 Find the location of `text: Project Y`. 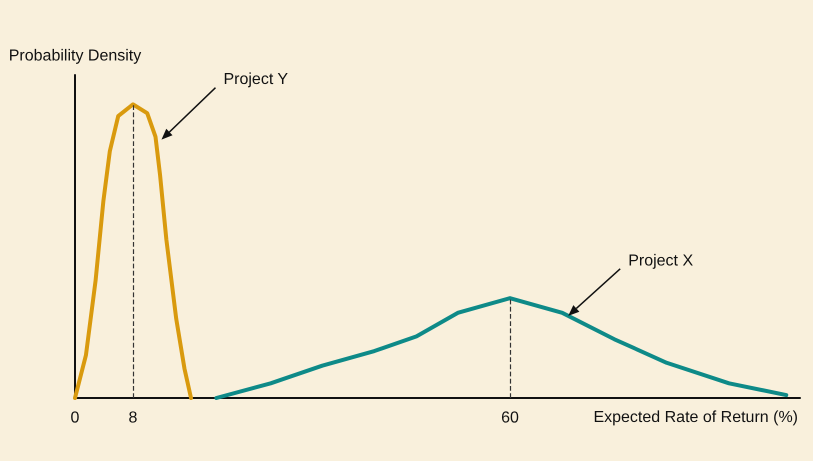

text: Project Y is located at coordinates (255, 79).